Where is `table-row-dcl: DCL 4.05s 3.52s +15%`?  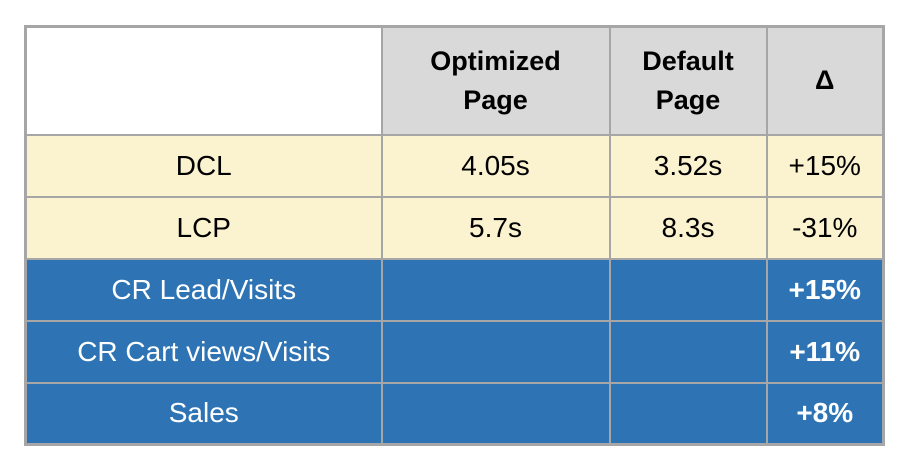
table-row-dcl: DCL 4.05s 3.52s +15% is located at coordinates (454, 165).